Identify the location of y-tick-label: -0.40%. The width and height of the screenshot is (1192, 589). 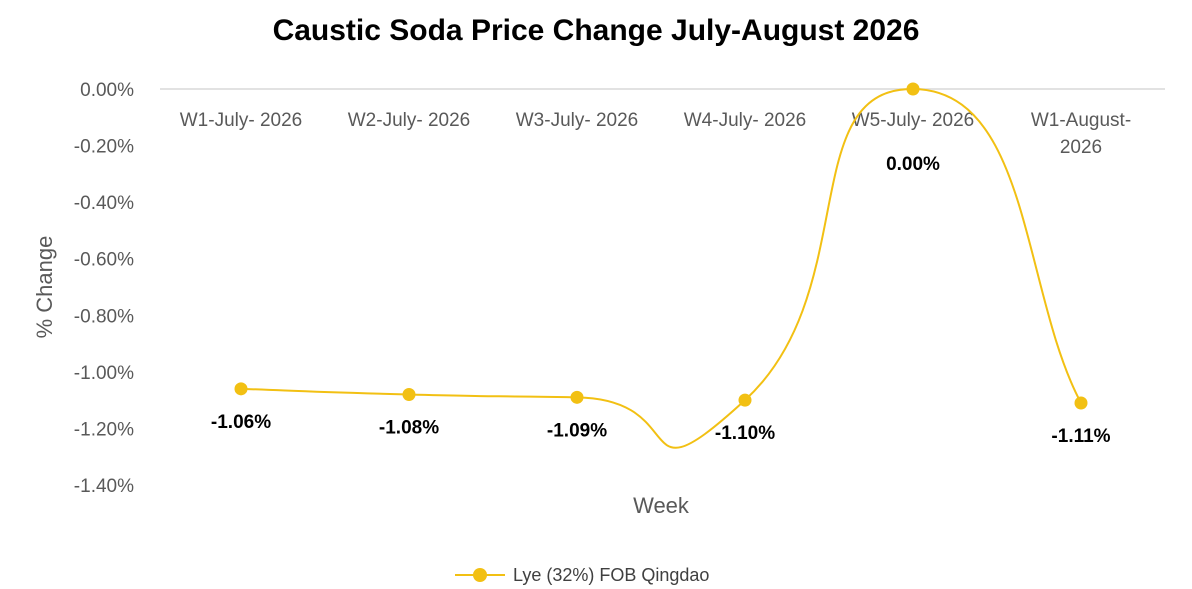
(104, 203).